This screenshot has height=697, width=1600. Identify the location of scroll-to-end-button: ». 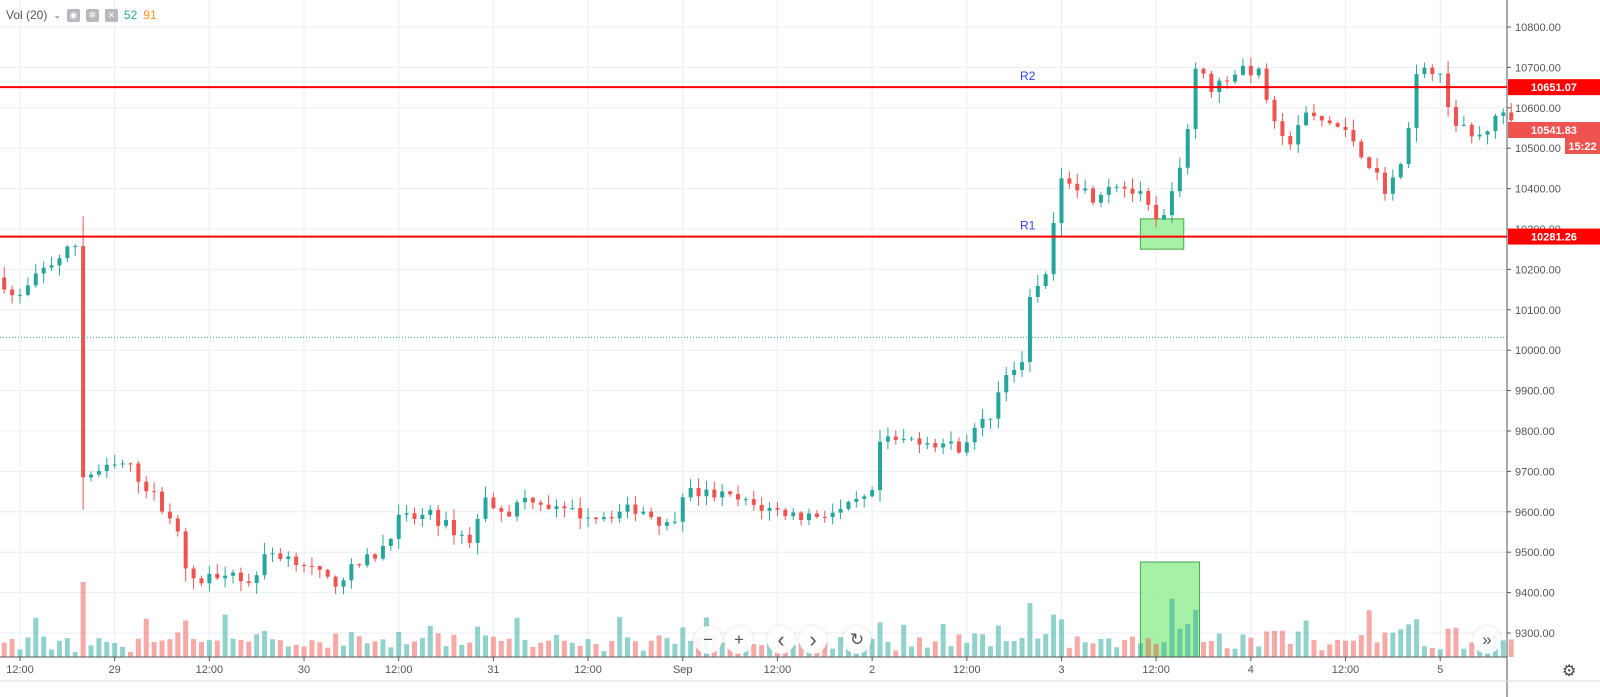
(1487, 640).